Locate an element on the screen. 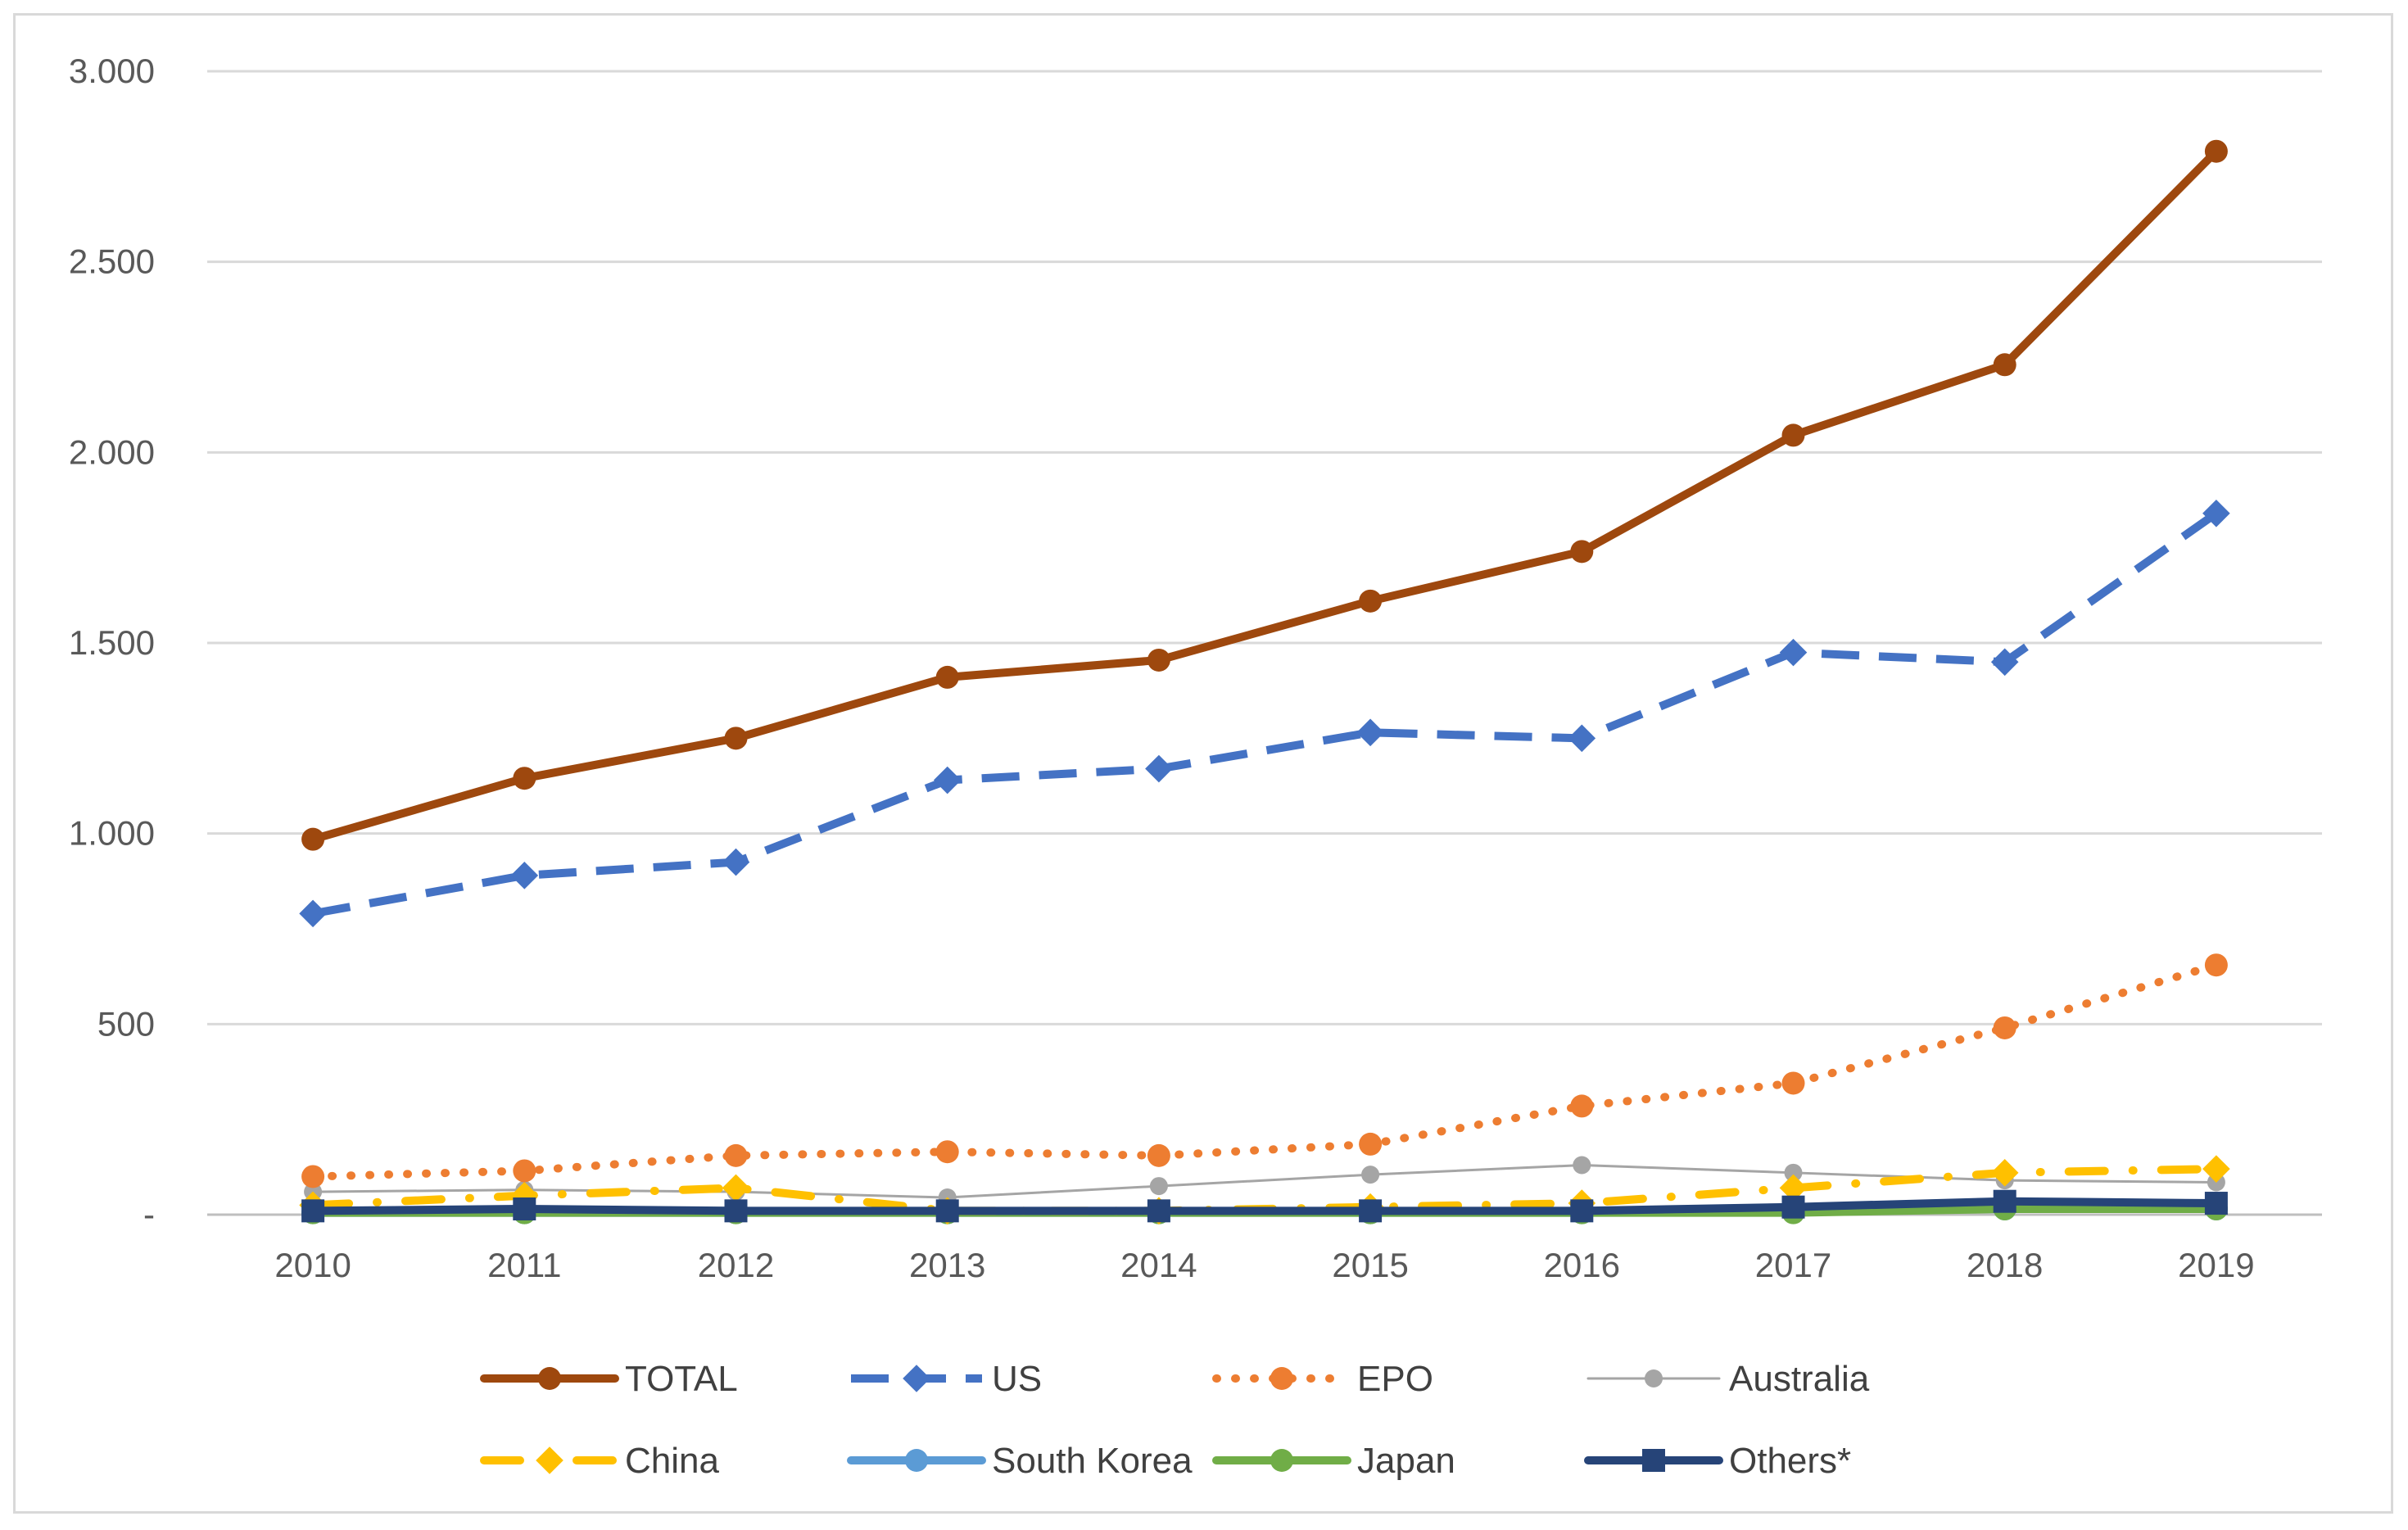 The width and height of the screenshot is (2408, 1530). legend-item: Australia is located at coordinates (1728, 1379).